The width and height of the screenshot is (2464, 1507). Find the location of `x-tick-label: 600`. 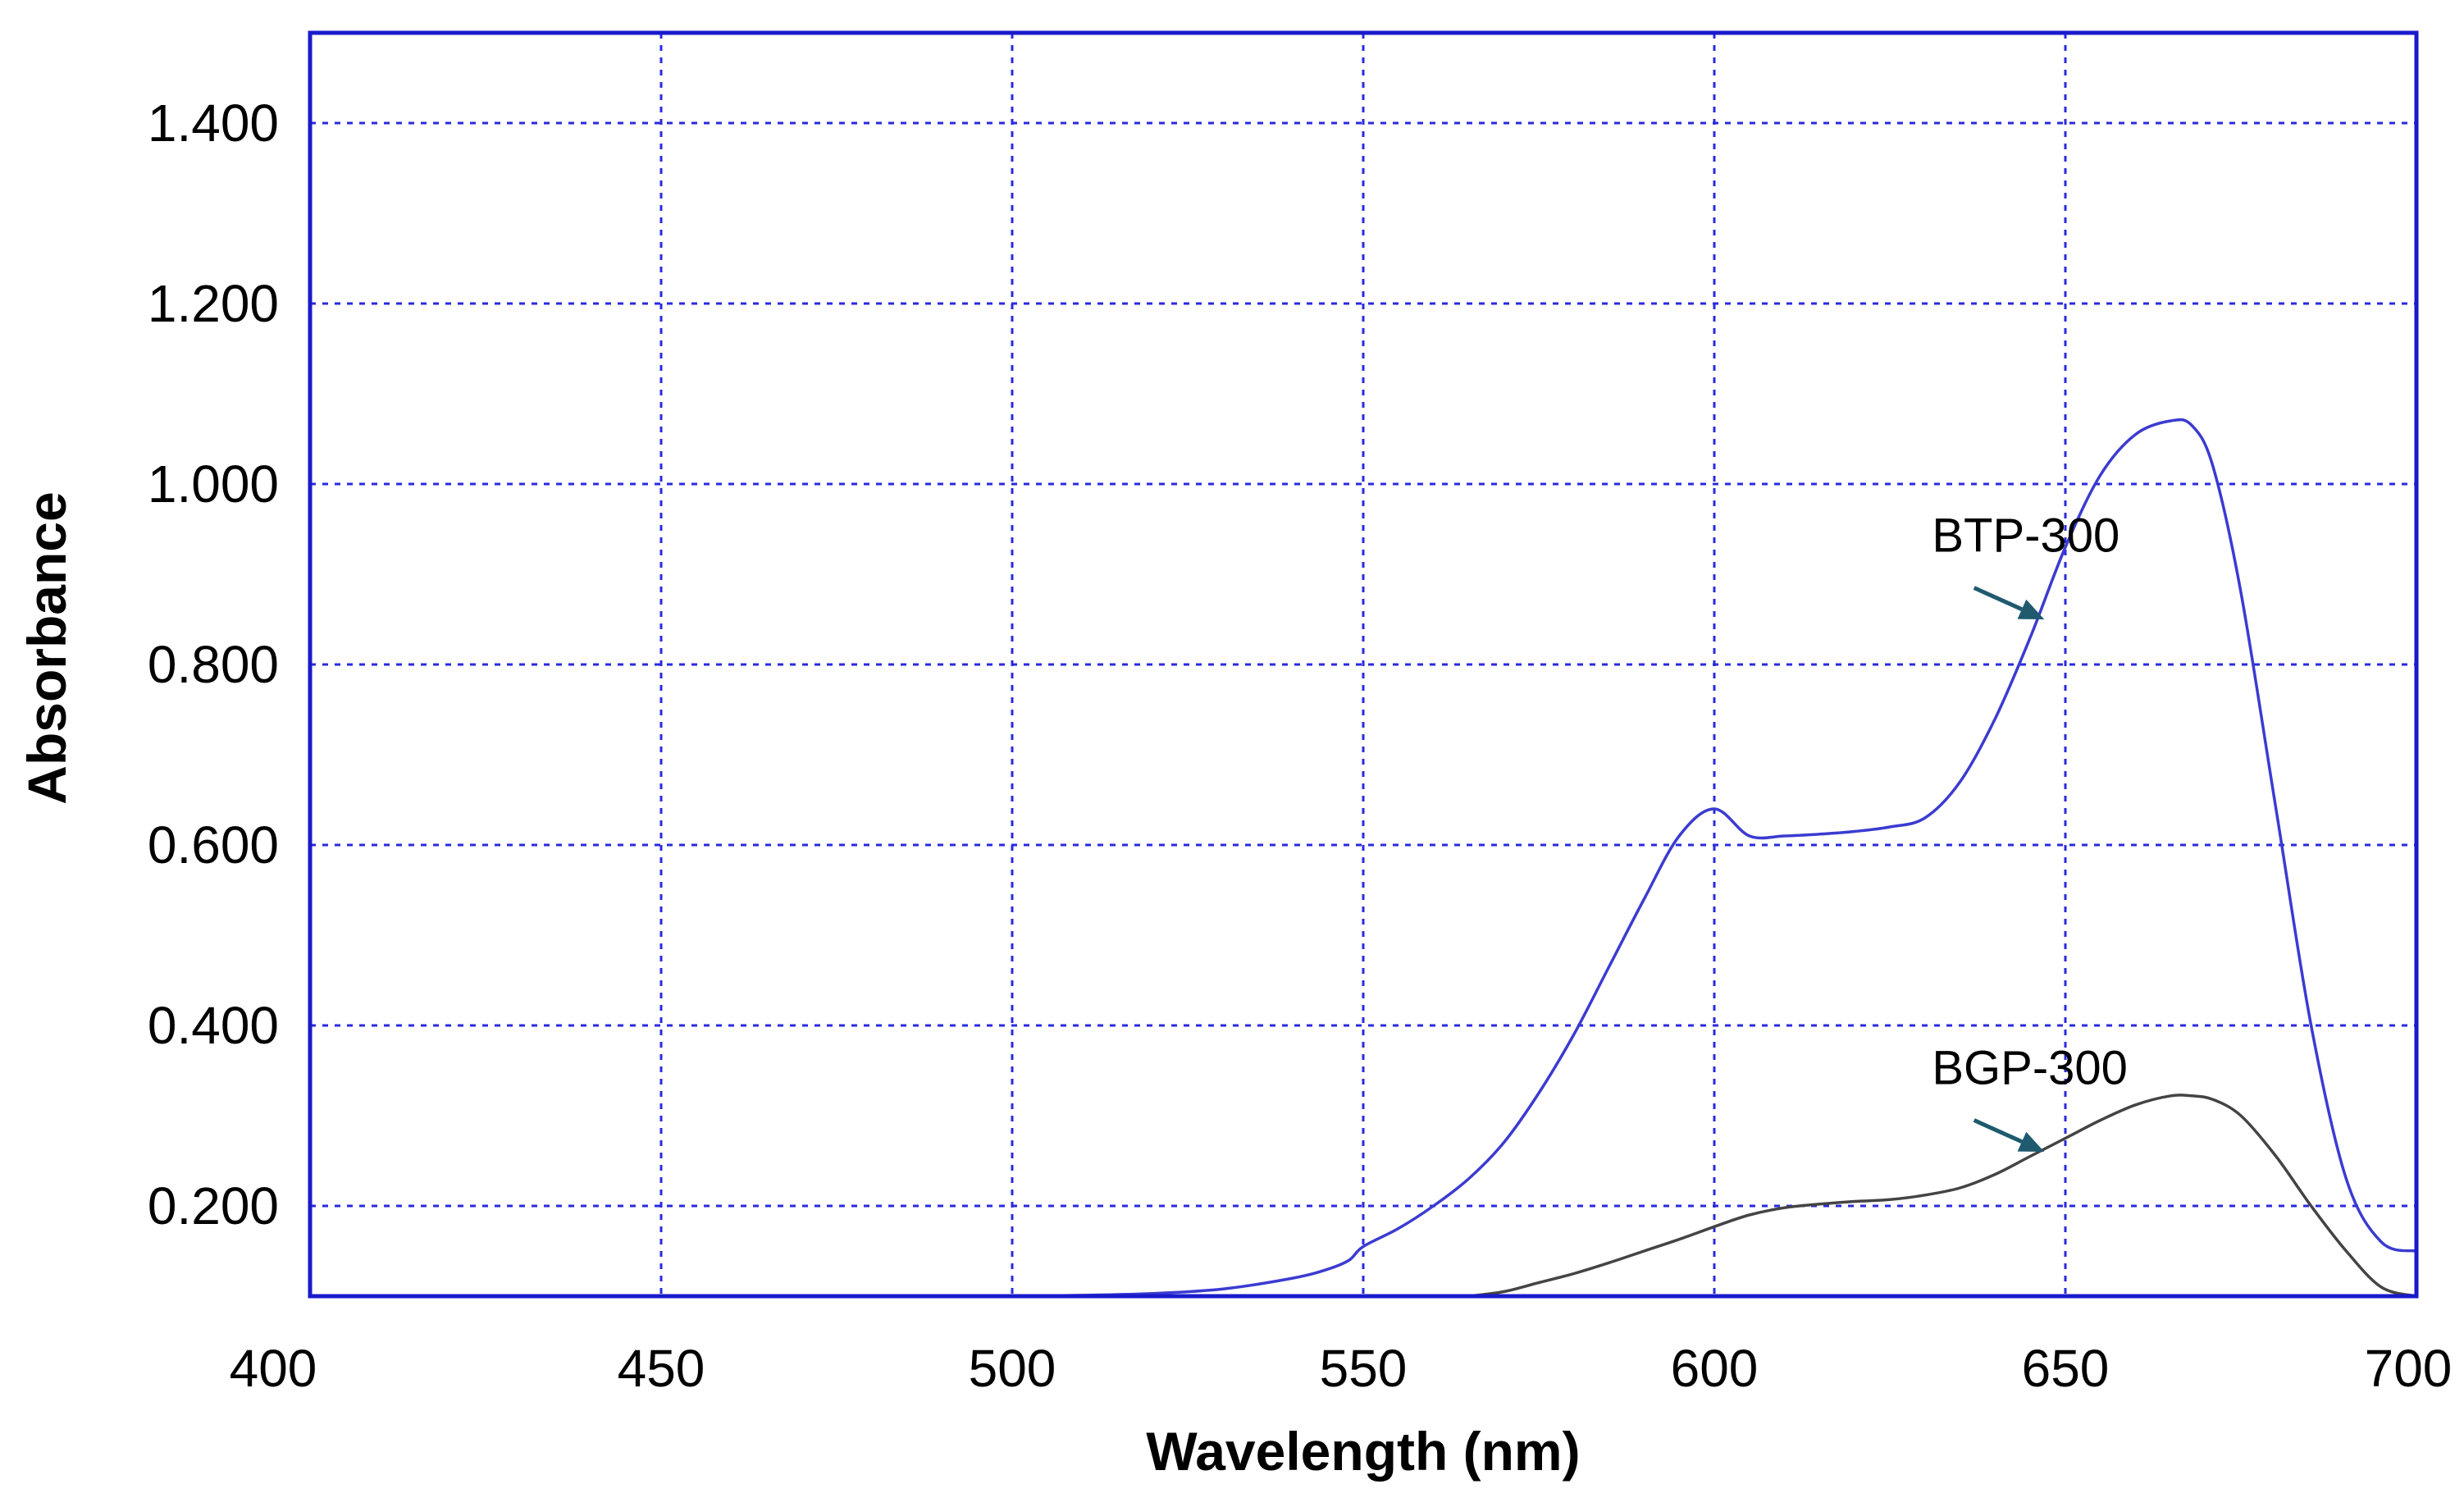

x-tick-label: 600 is located at coordinates (1715, 1368).